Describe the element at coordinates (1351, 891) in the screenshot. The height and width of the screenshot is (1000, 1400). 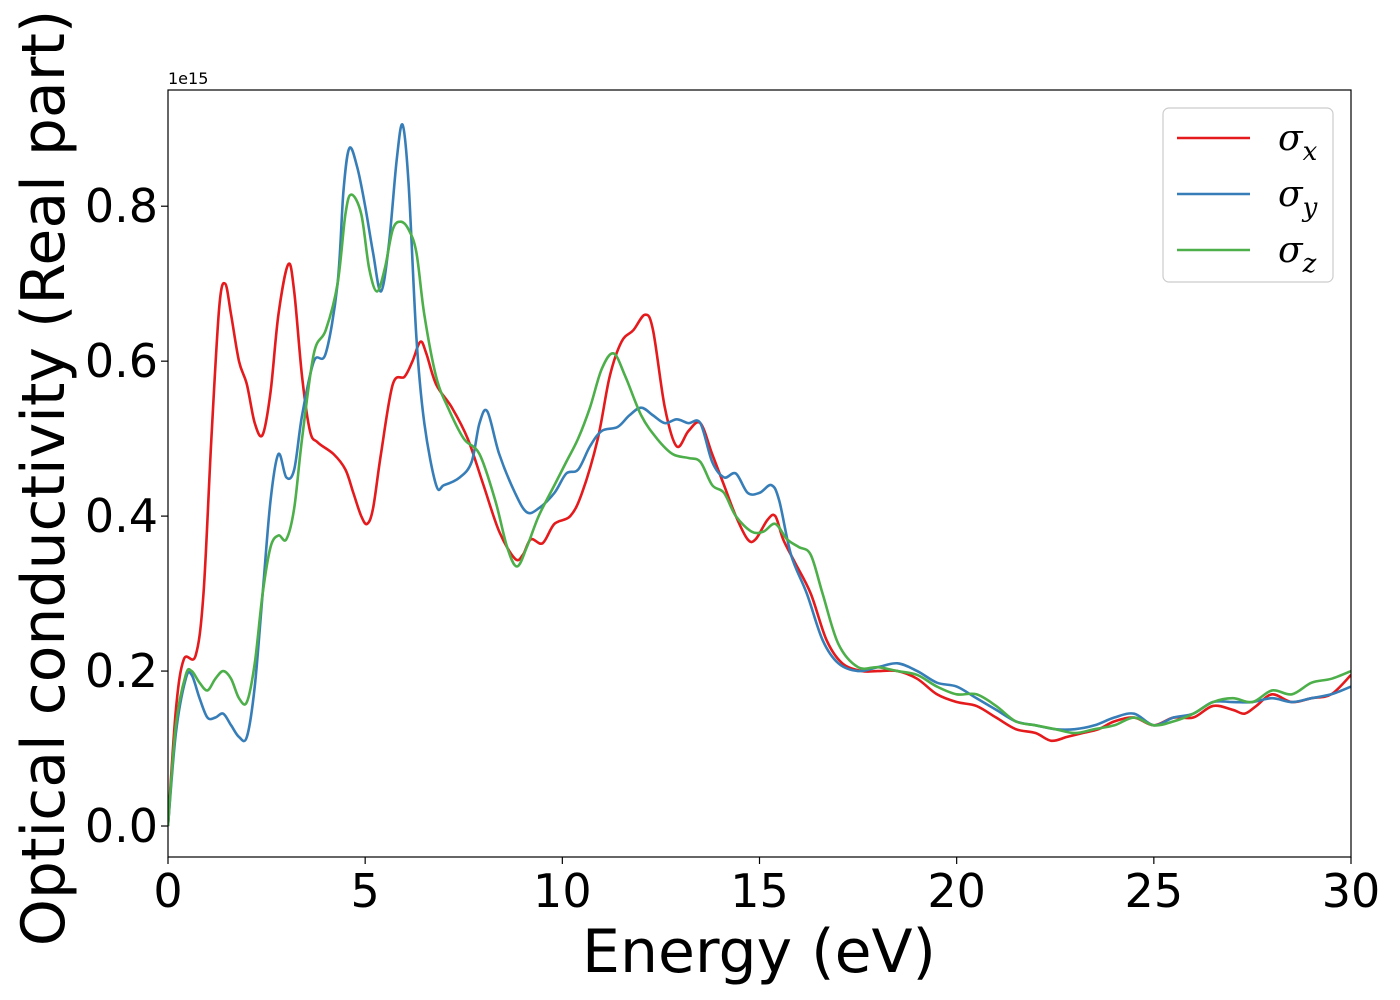
I see `x-tick-label: 30` at that location.